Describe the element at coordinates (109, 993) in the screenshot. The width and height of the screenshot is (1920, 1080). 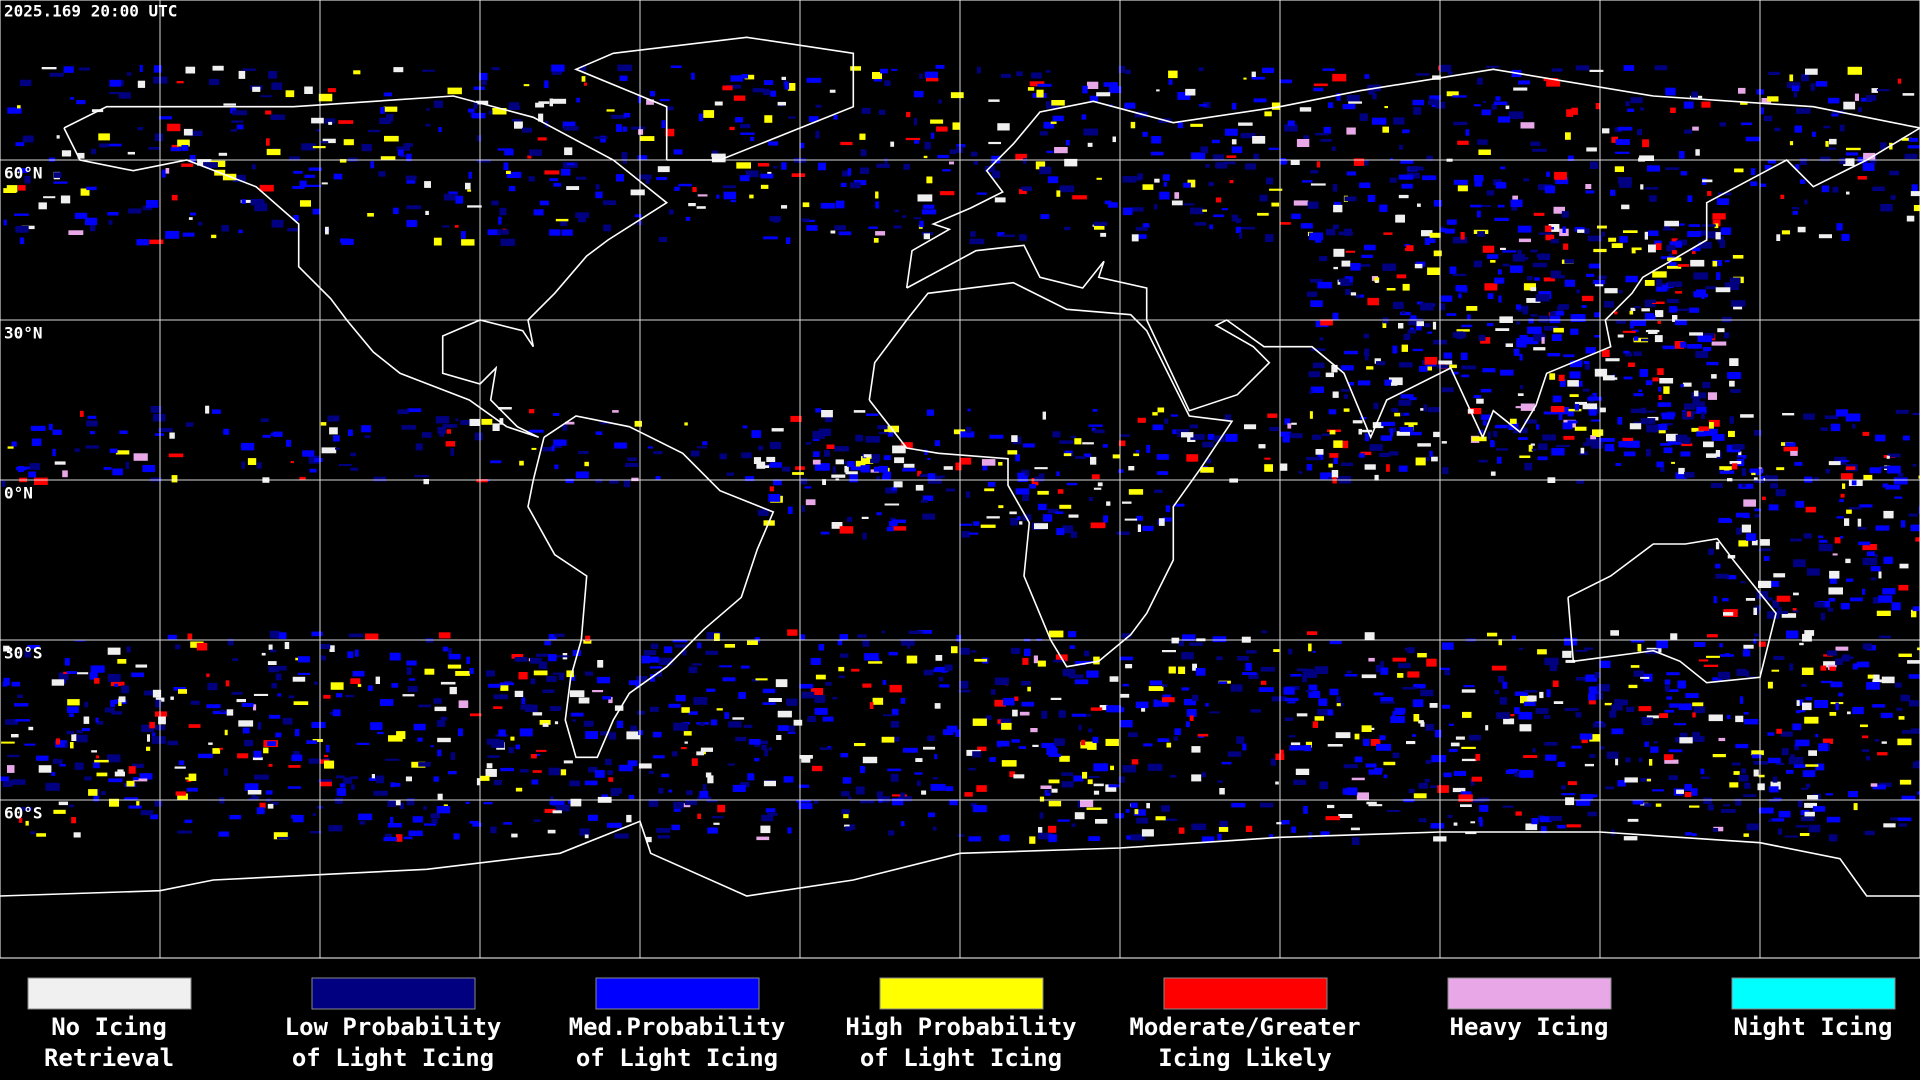
I see `legend-swatch` at that location.